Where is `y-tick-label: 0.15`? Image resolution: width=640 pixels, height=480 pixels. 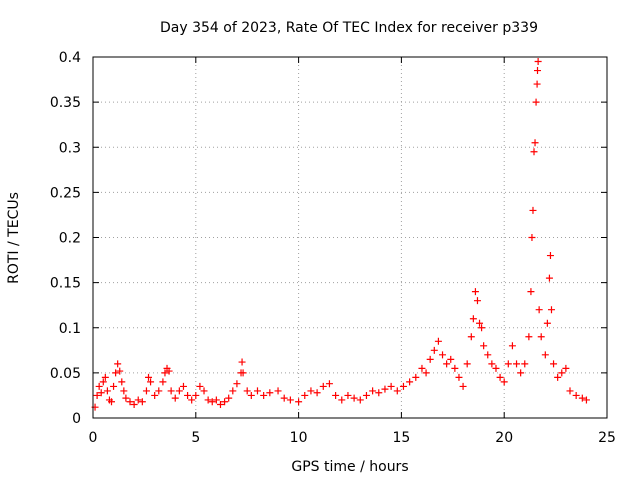
y-tick-label: 0.15 is located at coordinates (65, 284).